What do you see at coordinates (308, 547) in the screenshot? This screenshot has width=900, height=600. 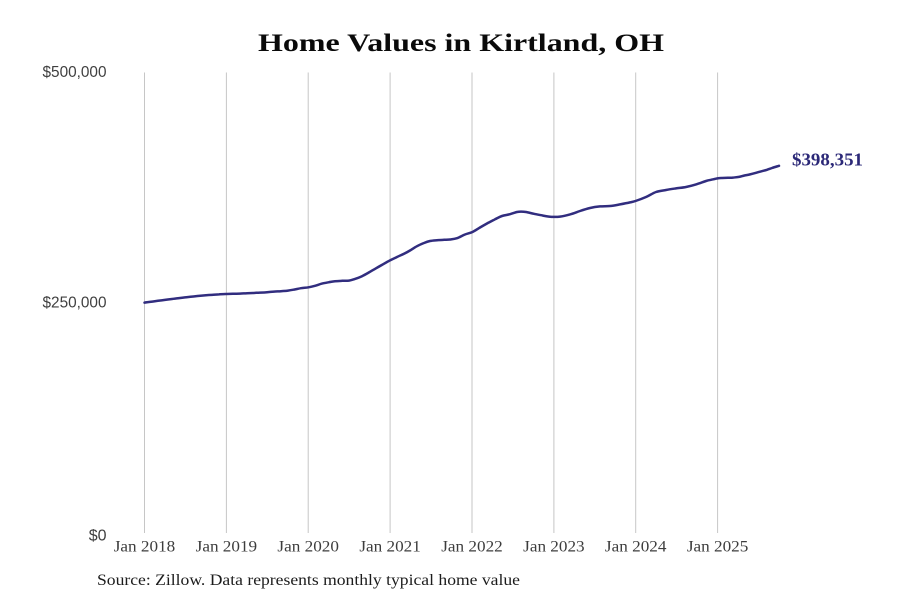 I see `svg-text: Jan 2020` at bounding box center [308, 547].